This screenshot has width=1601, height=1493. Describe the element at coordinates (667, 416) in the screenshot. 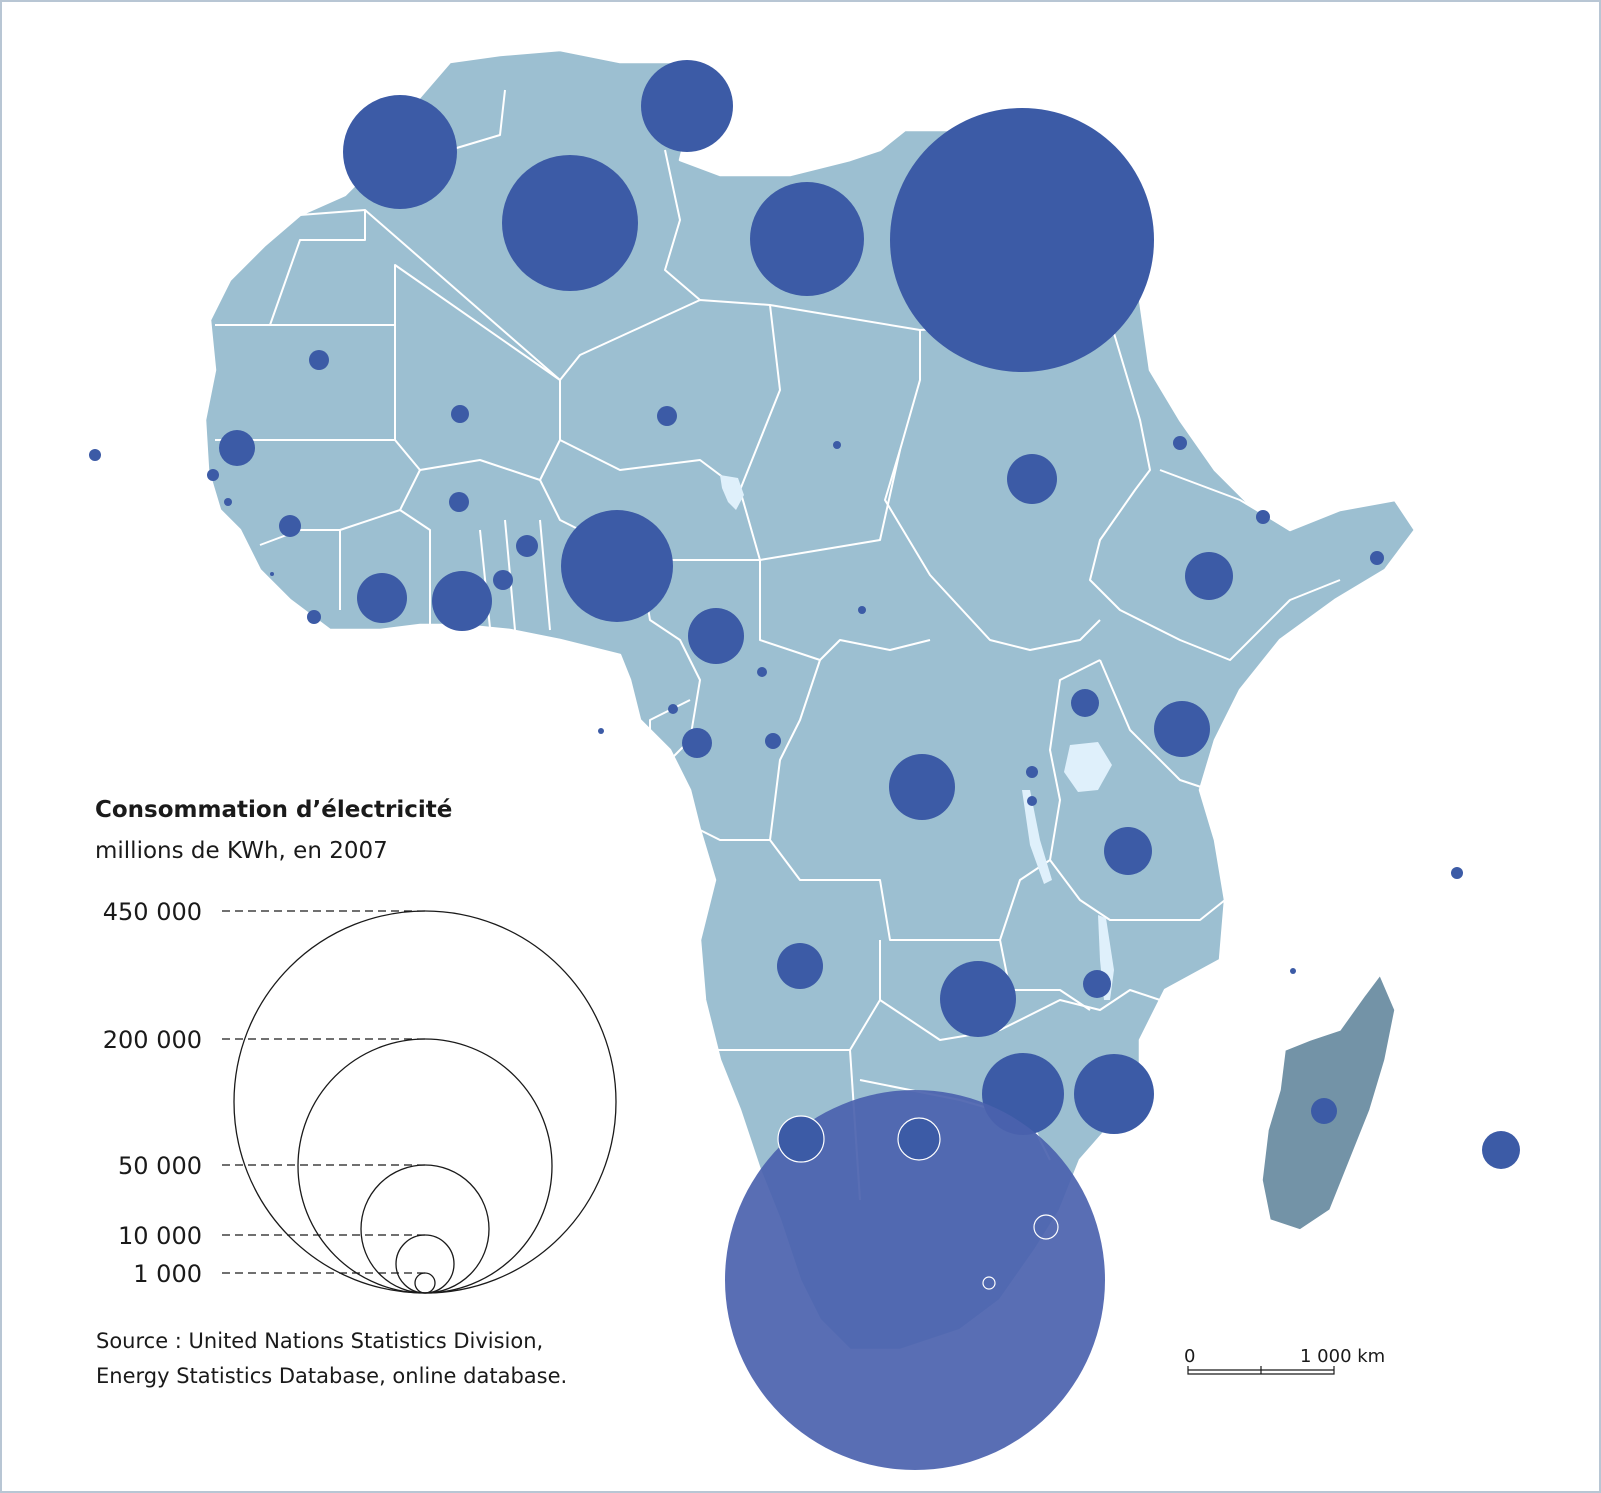

I see `bubble-chad-north` at that location.